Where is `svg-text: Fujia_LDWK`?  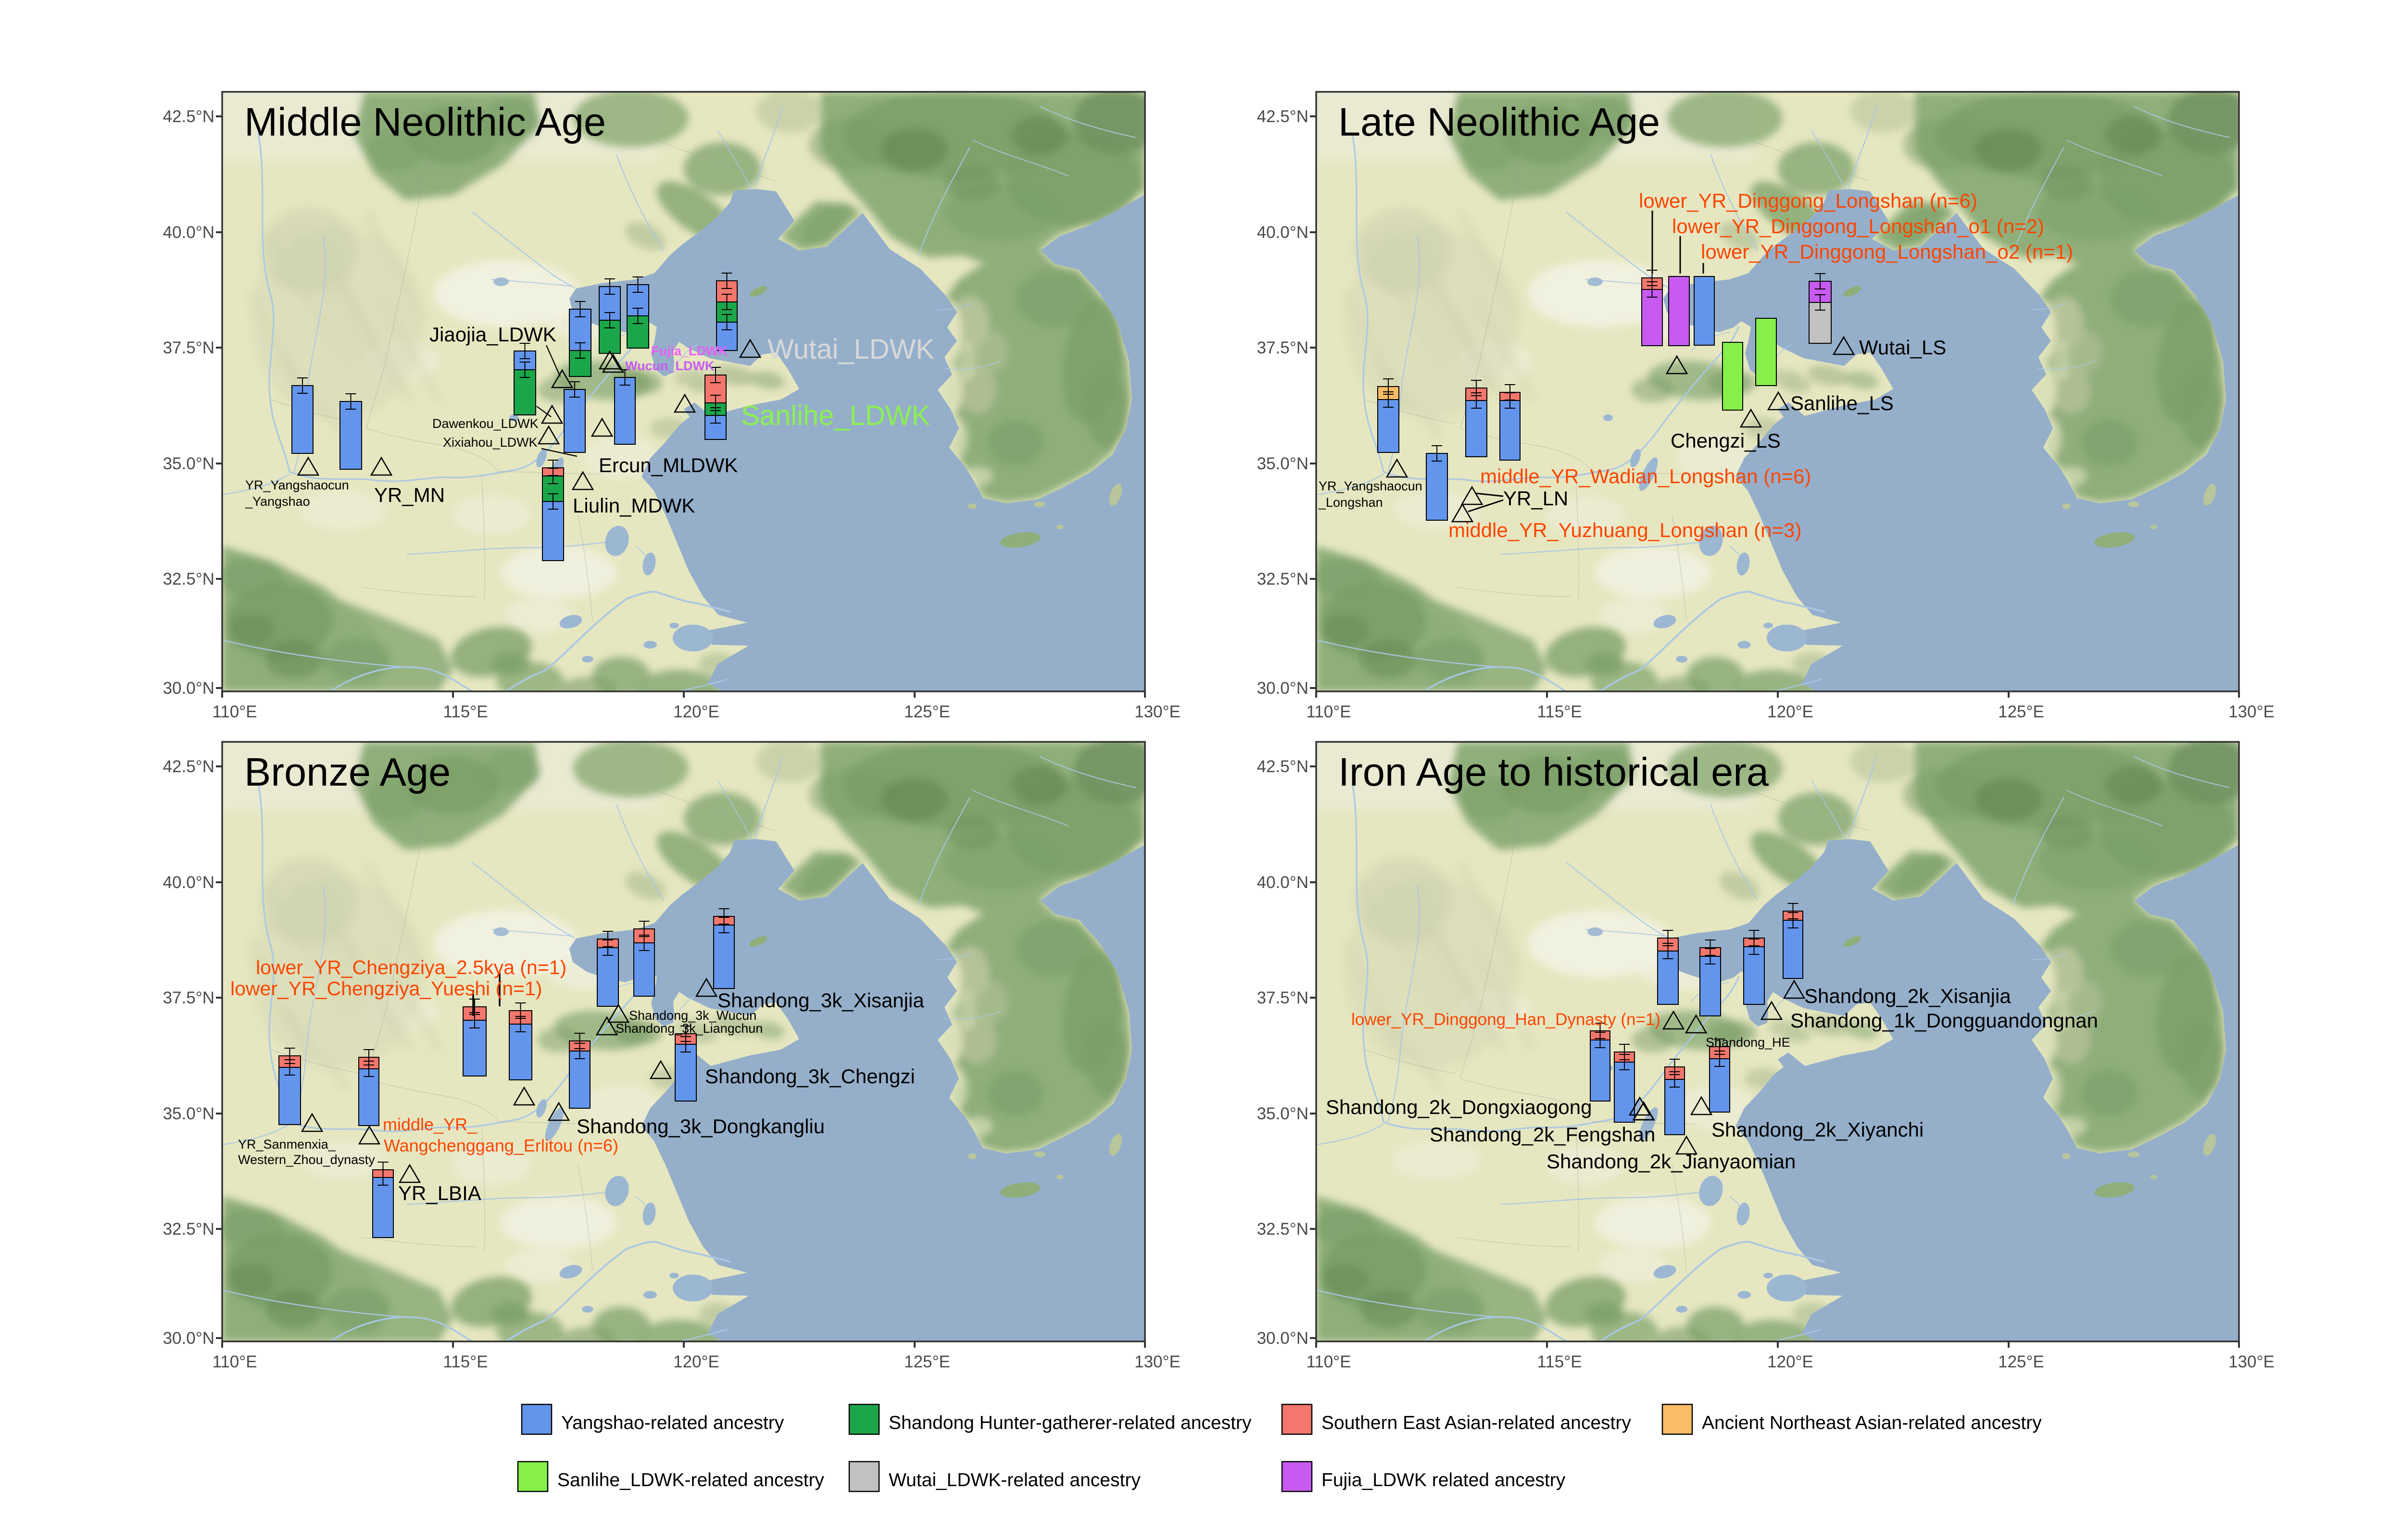
svg-text: Fujia_LDWK is located at coordinates (689, 351).